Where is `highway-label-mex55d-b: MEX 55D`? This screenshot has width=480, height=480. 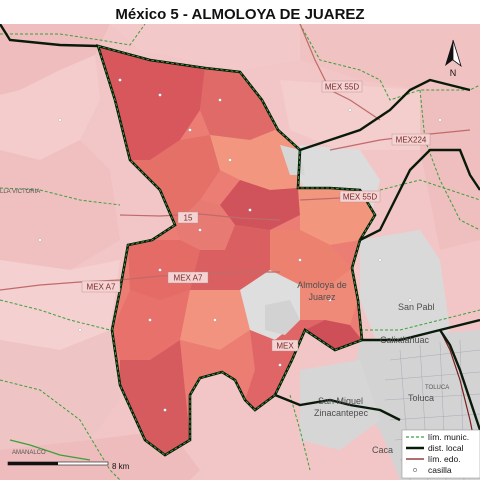
highway-label-mex55d-b: MEX 55D is located at coordinates (360, 196).